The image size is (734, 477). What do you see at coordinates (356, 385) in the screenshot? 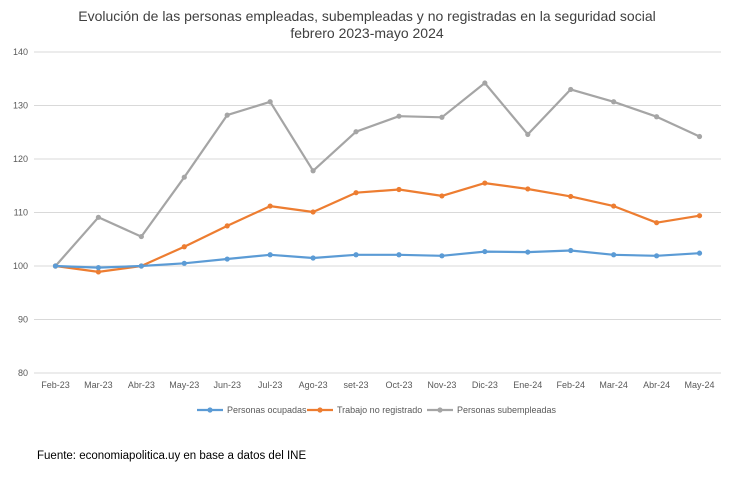
I see `x-tick-label: set-23` at bounding box center [356, 385].